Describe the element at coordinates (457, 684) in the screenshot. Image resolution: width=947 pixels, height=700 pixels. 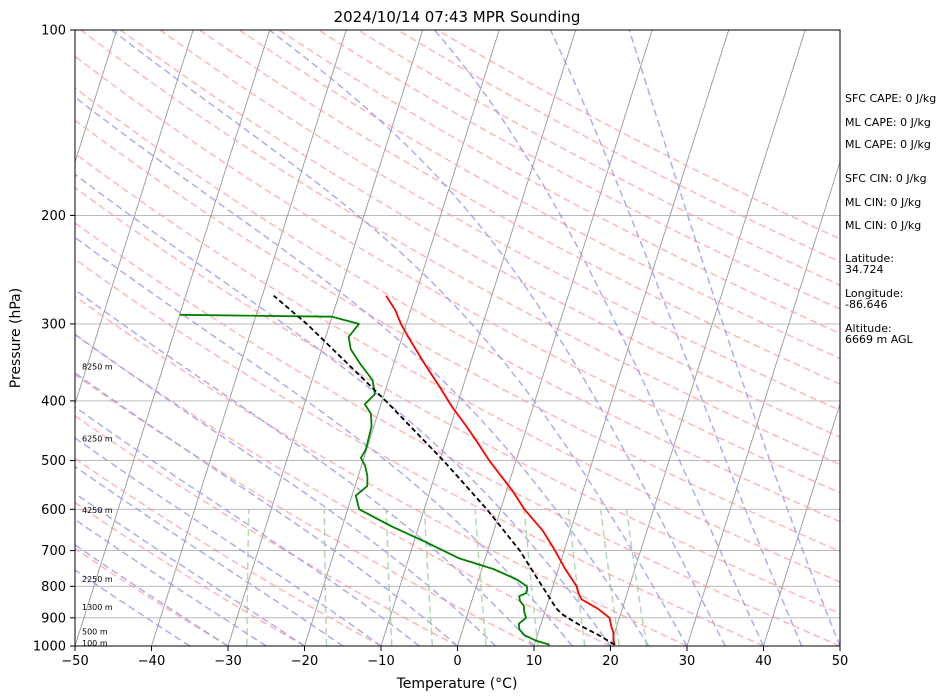
I see `x-axis-label: Temperature (°C)` at that location.